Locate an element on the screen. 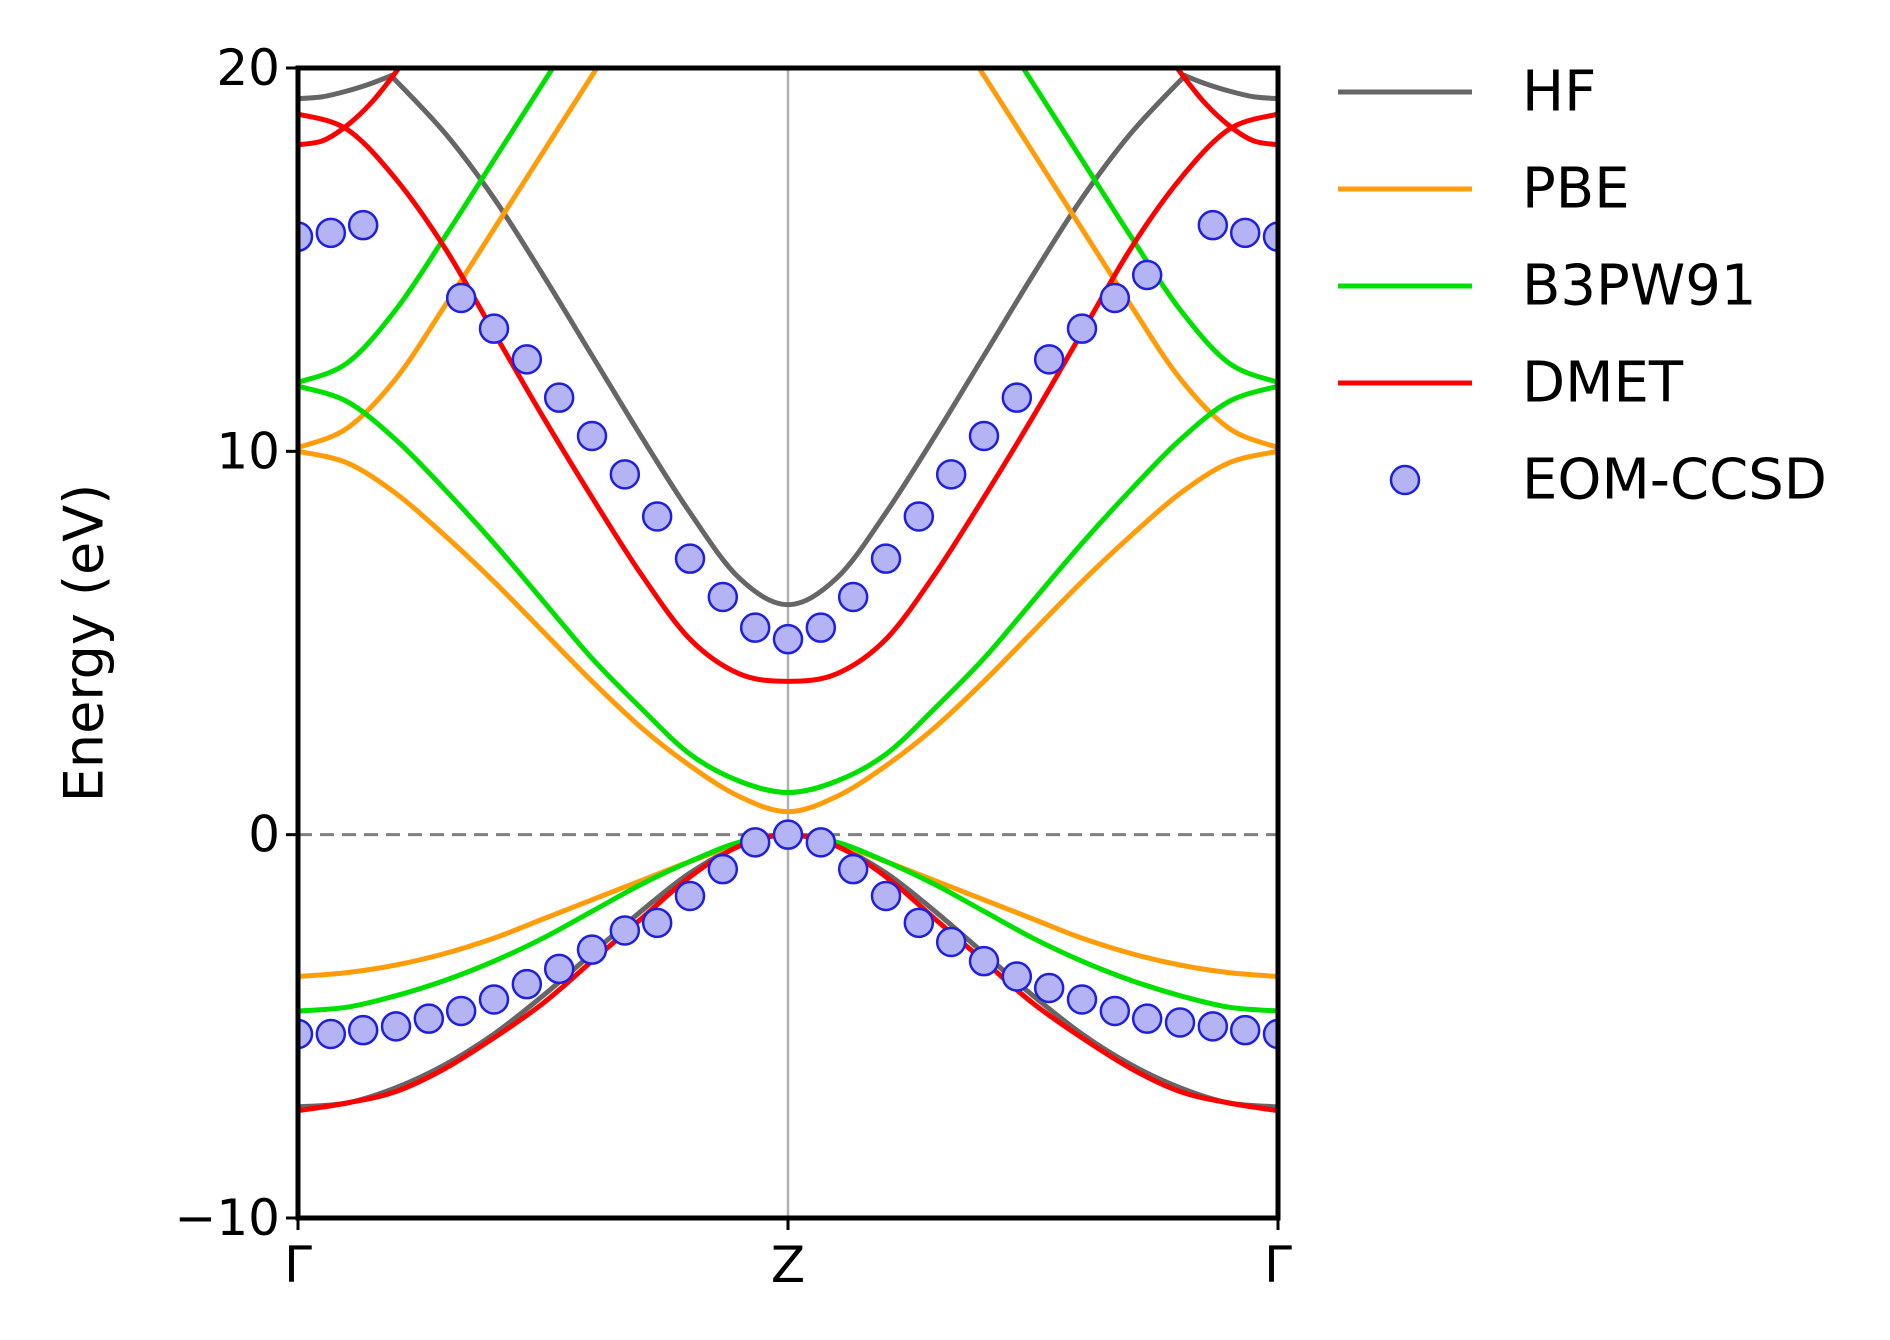 The image size is (1890, 1340). legend-item-hf: HF is located at coordinates (1467, 92).